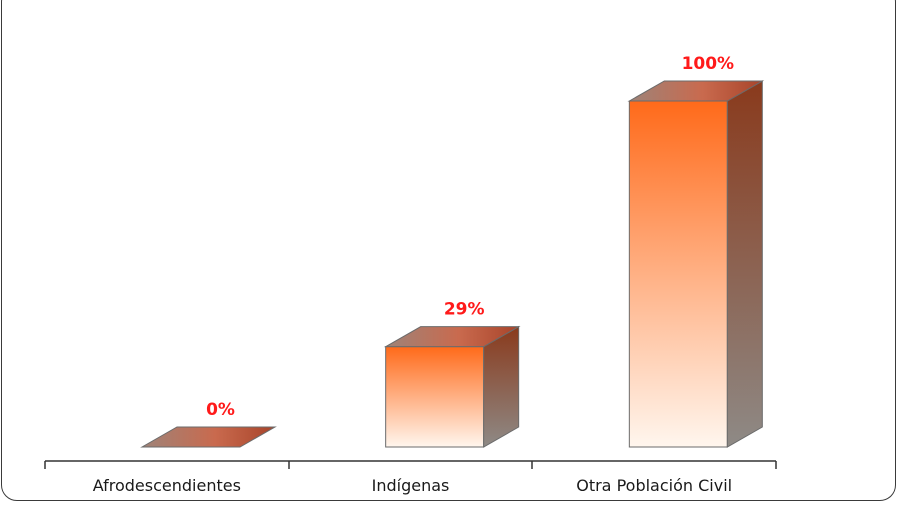 This screenshot has height=507, width=901. What do you see at coordinates (220, 410) in the screenshot?
I see `bar-value-label: 0%` at bounding box center [220, 410].